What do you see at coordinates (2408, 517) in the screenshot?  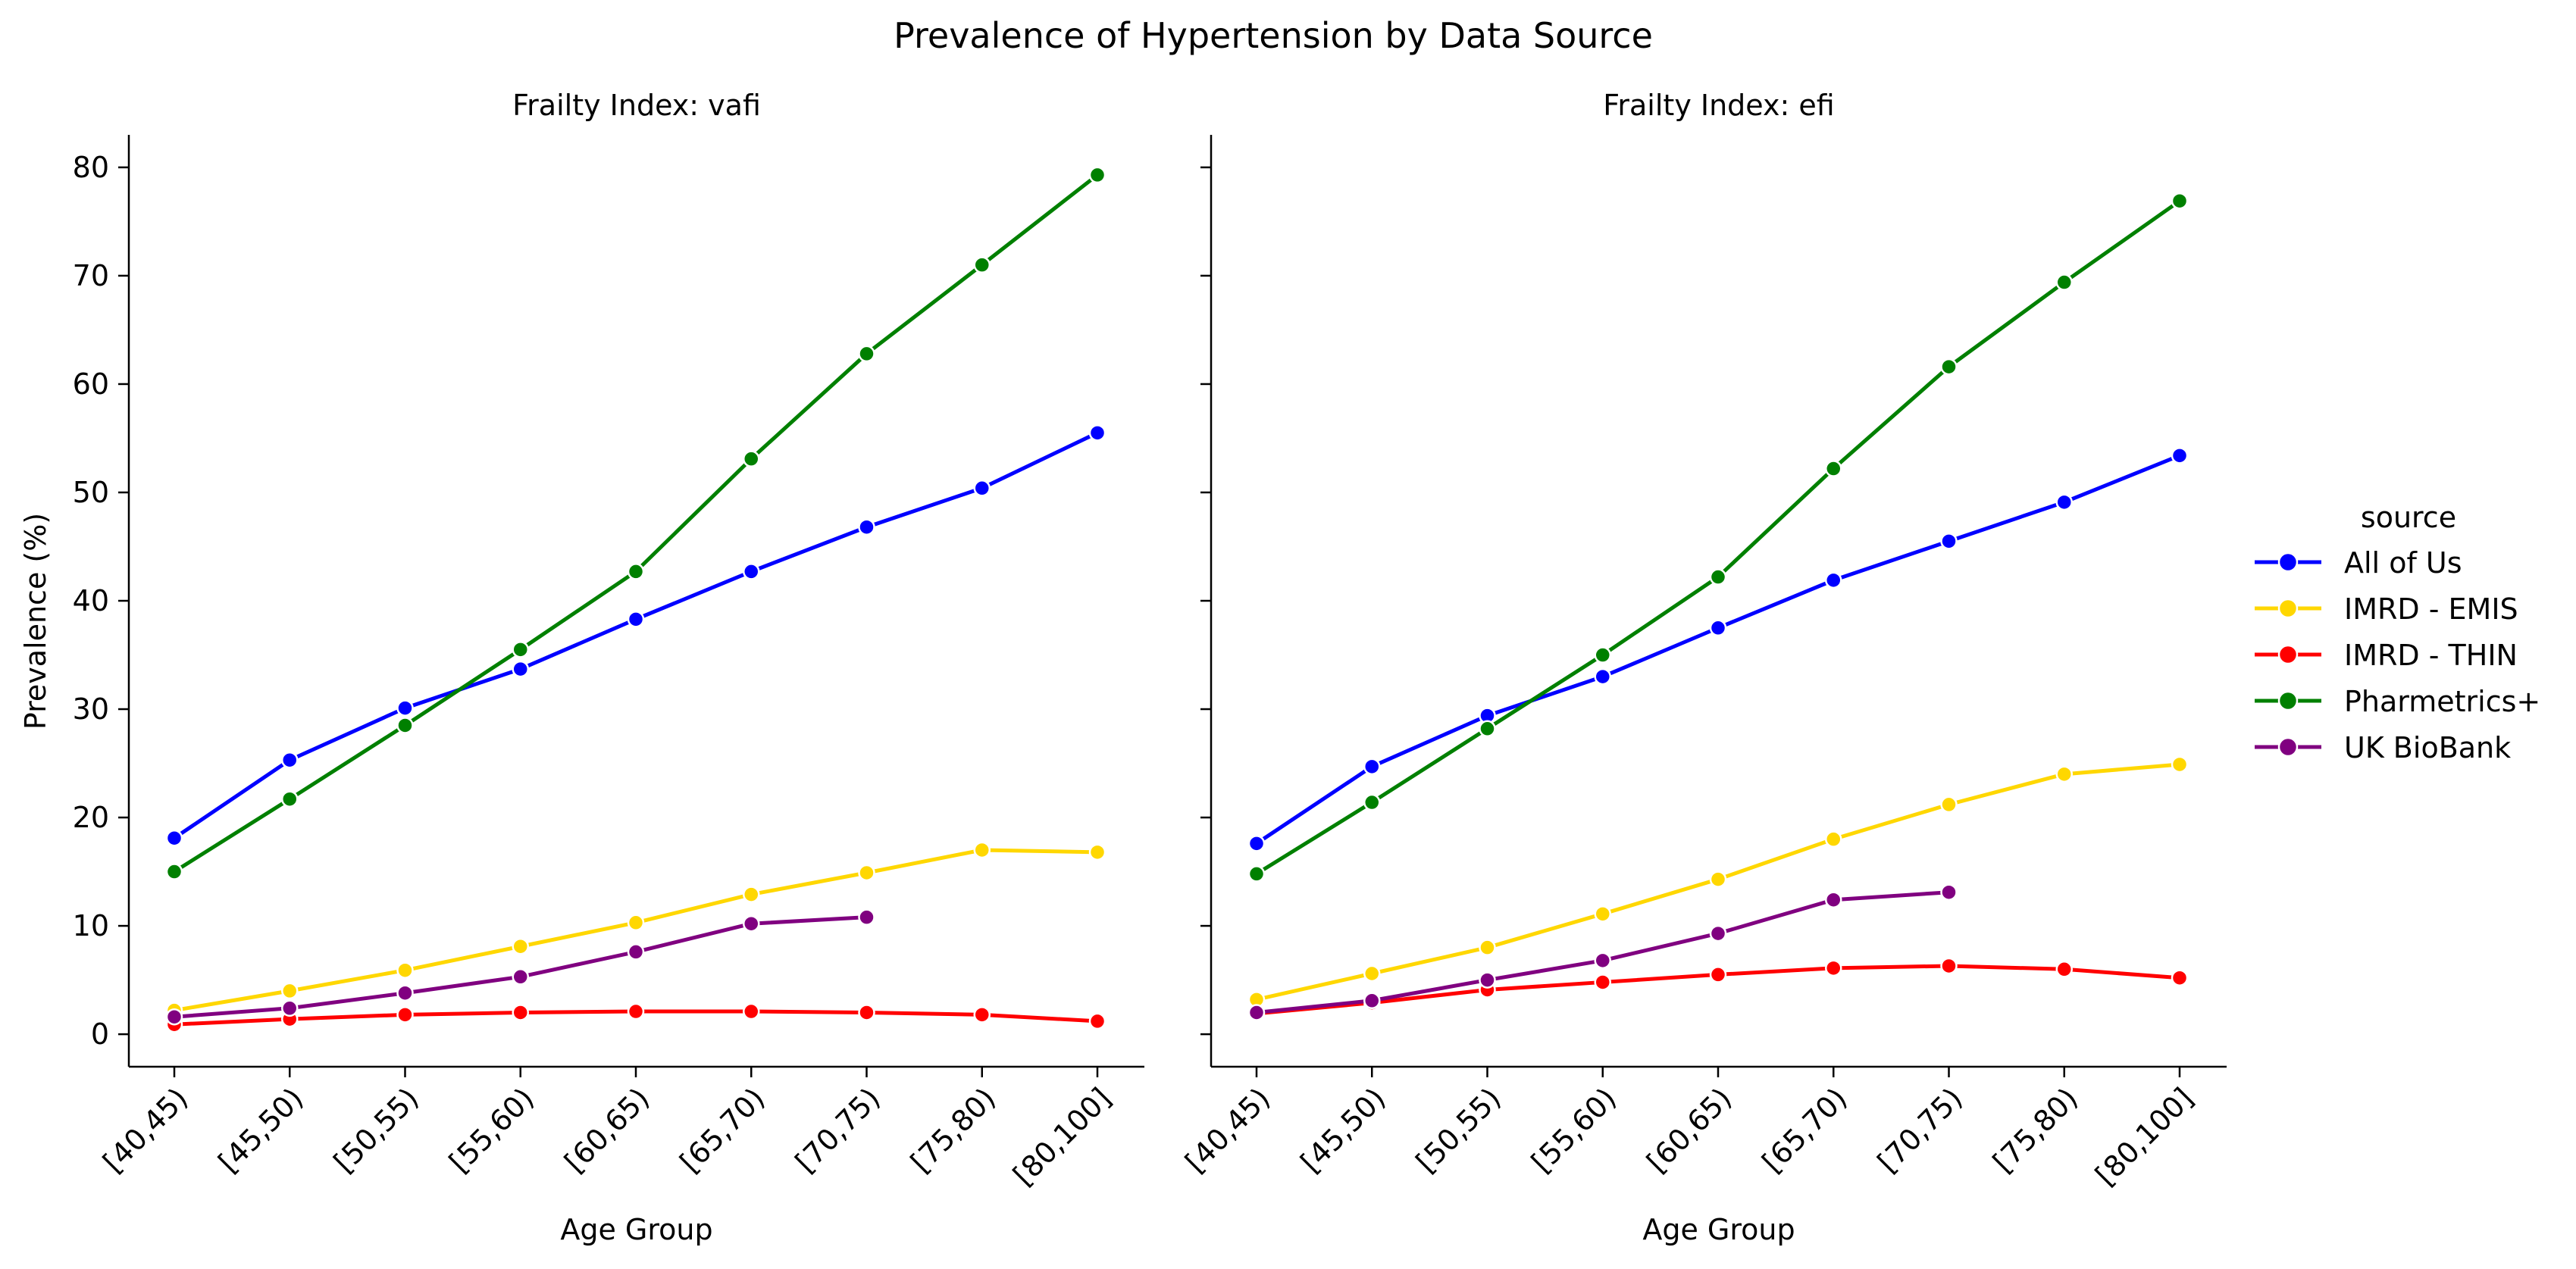 I see `legend-title: source` at bounding box center [2408, 517].